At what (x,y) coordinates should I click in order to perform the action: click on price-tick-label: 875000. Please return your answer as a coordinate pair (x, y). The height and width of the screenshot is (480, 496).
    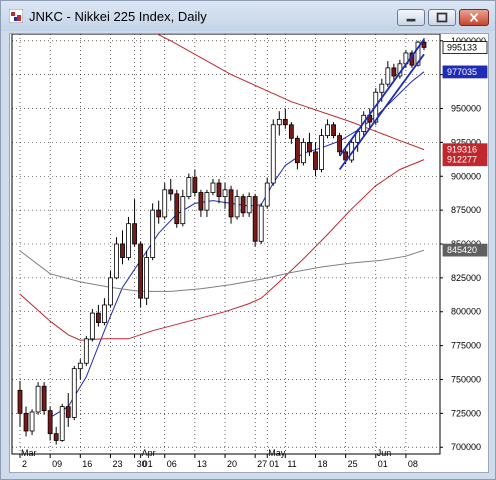
    Looking at the image, I should click on (466, 210).